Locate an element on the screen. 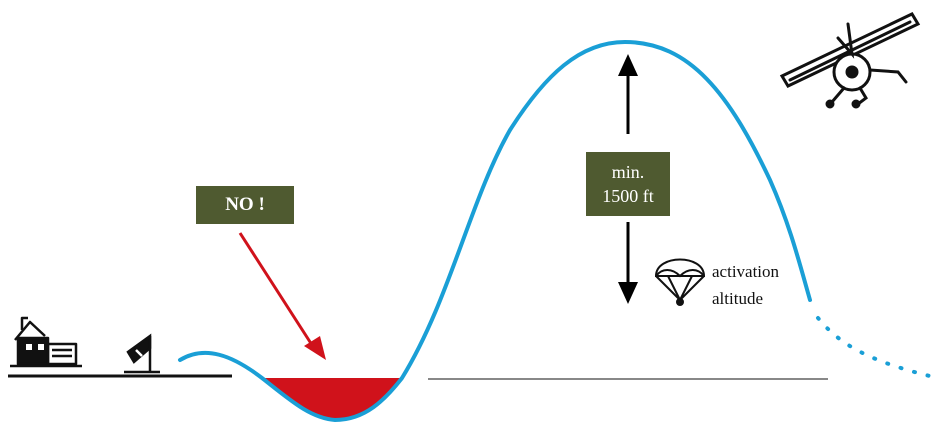 The width and height of the screenshot is (949, 424). activation-altitude-label: activation altitude is located at coordinates (745, 285).